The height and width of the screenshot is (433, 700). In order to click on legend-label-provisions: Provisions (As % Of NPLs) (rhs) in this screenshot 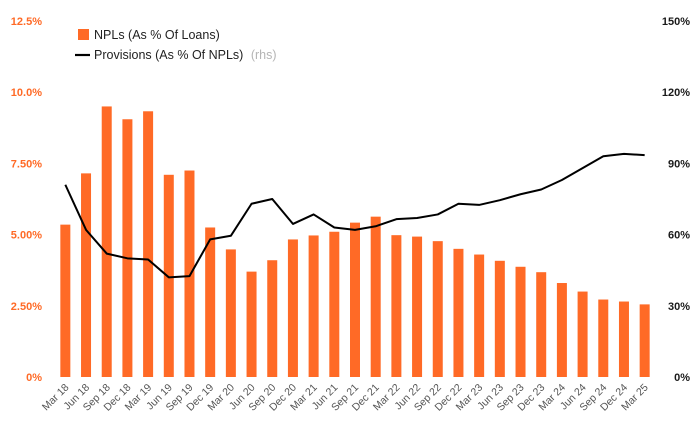, I will do `click(185, 55)`.